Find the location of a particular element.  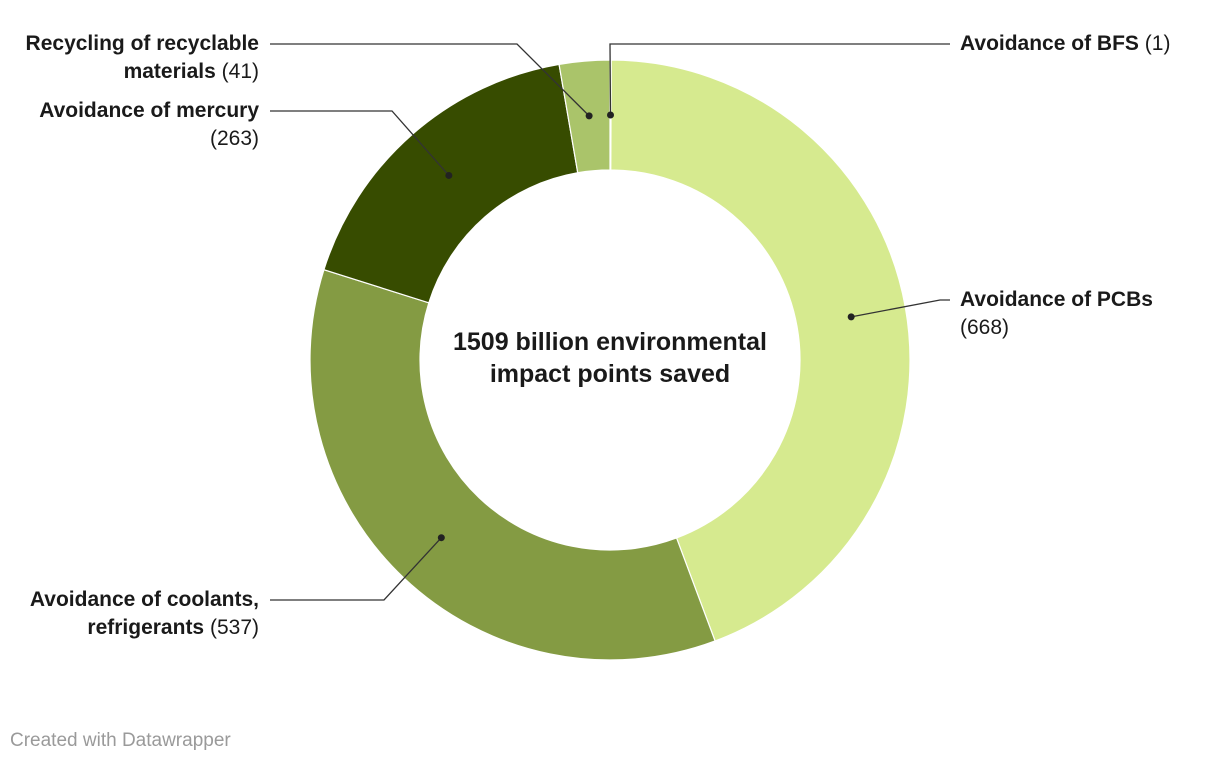

leader-line-coolants is located at coordinates (356, 569).